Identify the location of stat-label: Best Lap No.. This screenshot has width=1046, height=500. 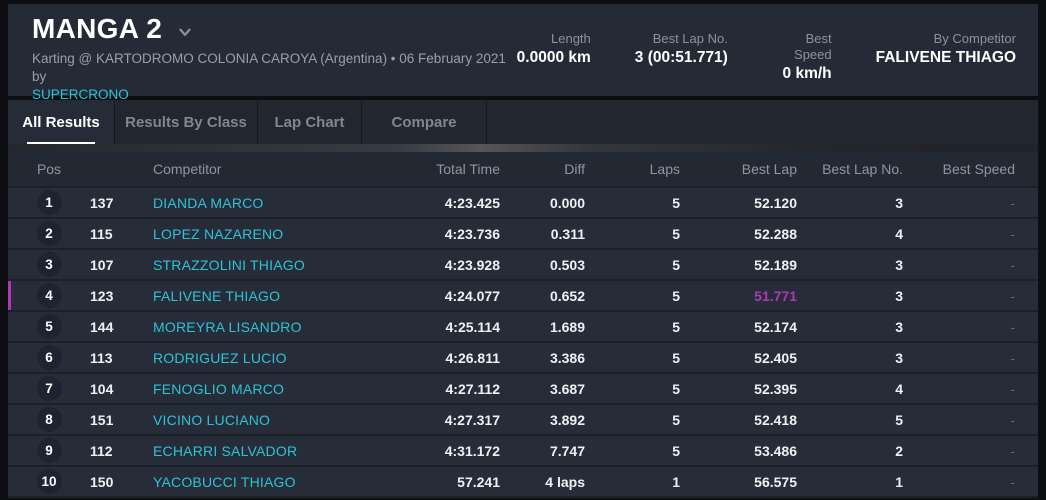
(690, 38).